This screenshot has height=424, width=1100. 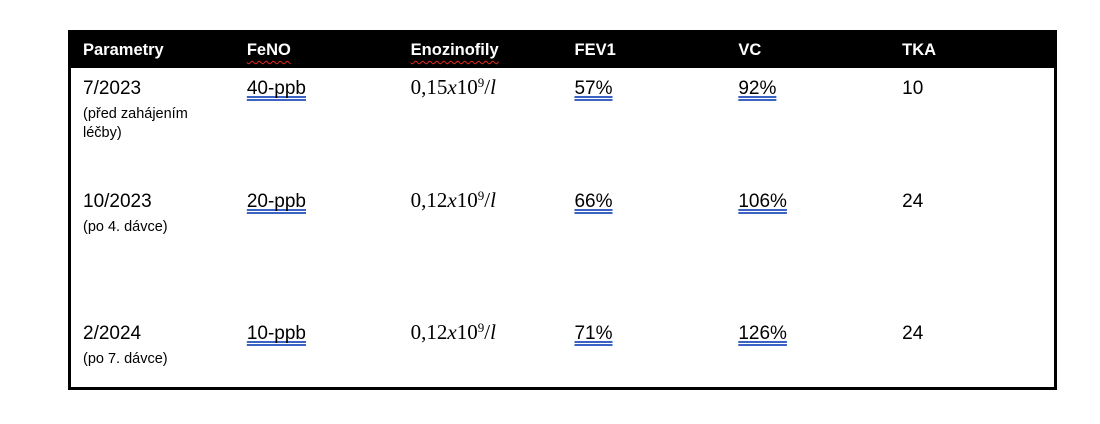 What do you see at coordinates (125, 358) in the screenshot?
I see `period-note: (po 7. dávce)` at bounding box center [125, 358].